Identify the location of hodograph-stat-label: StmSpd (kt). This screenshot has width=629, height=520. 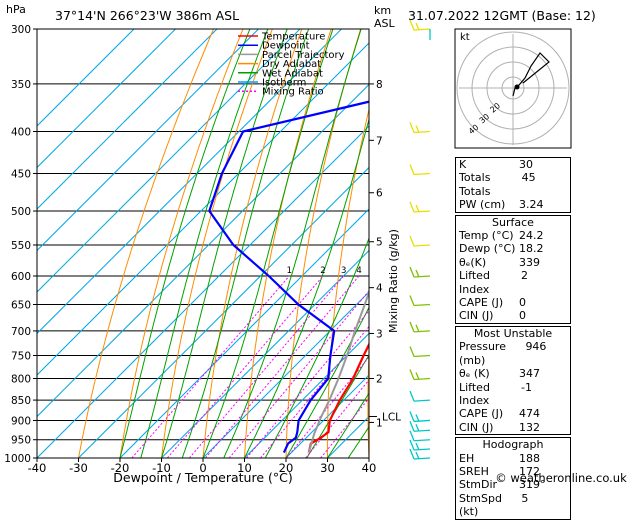
(490, 505).